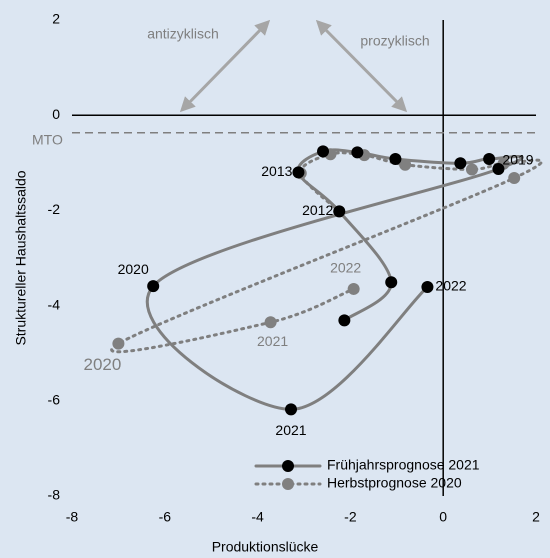 The image size is (550, 558). Describe the element at coordinates (72, 517) in the screenshot. I see `x-tick-label: -8` at that location.